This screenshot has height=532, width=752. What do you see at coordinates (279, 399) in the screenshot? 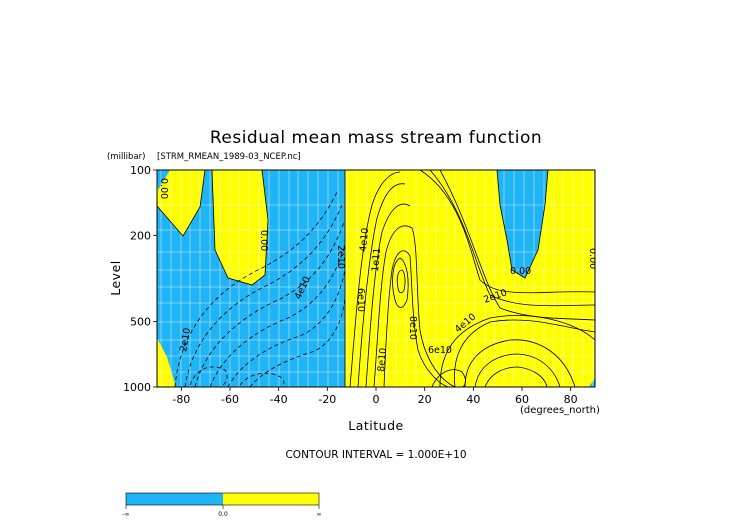
I see `x-tick-label: -40` at bounding box center [279, 399].